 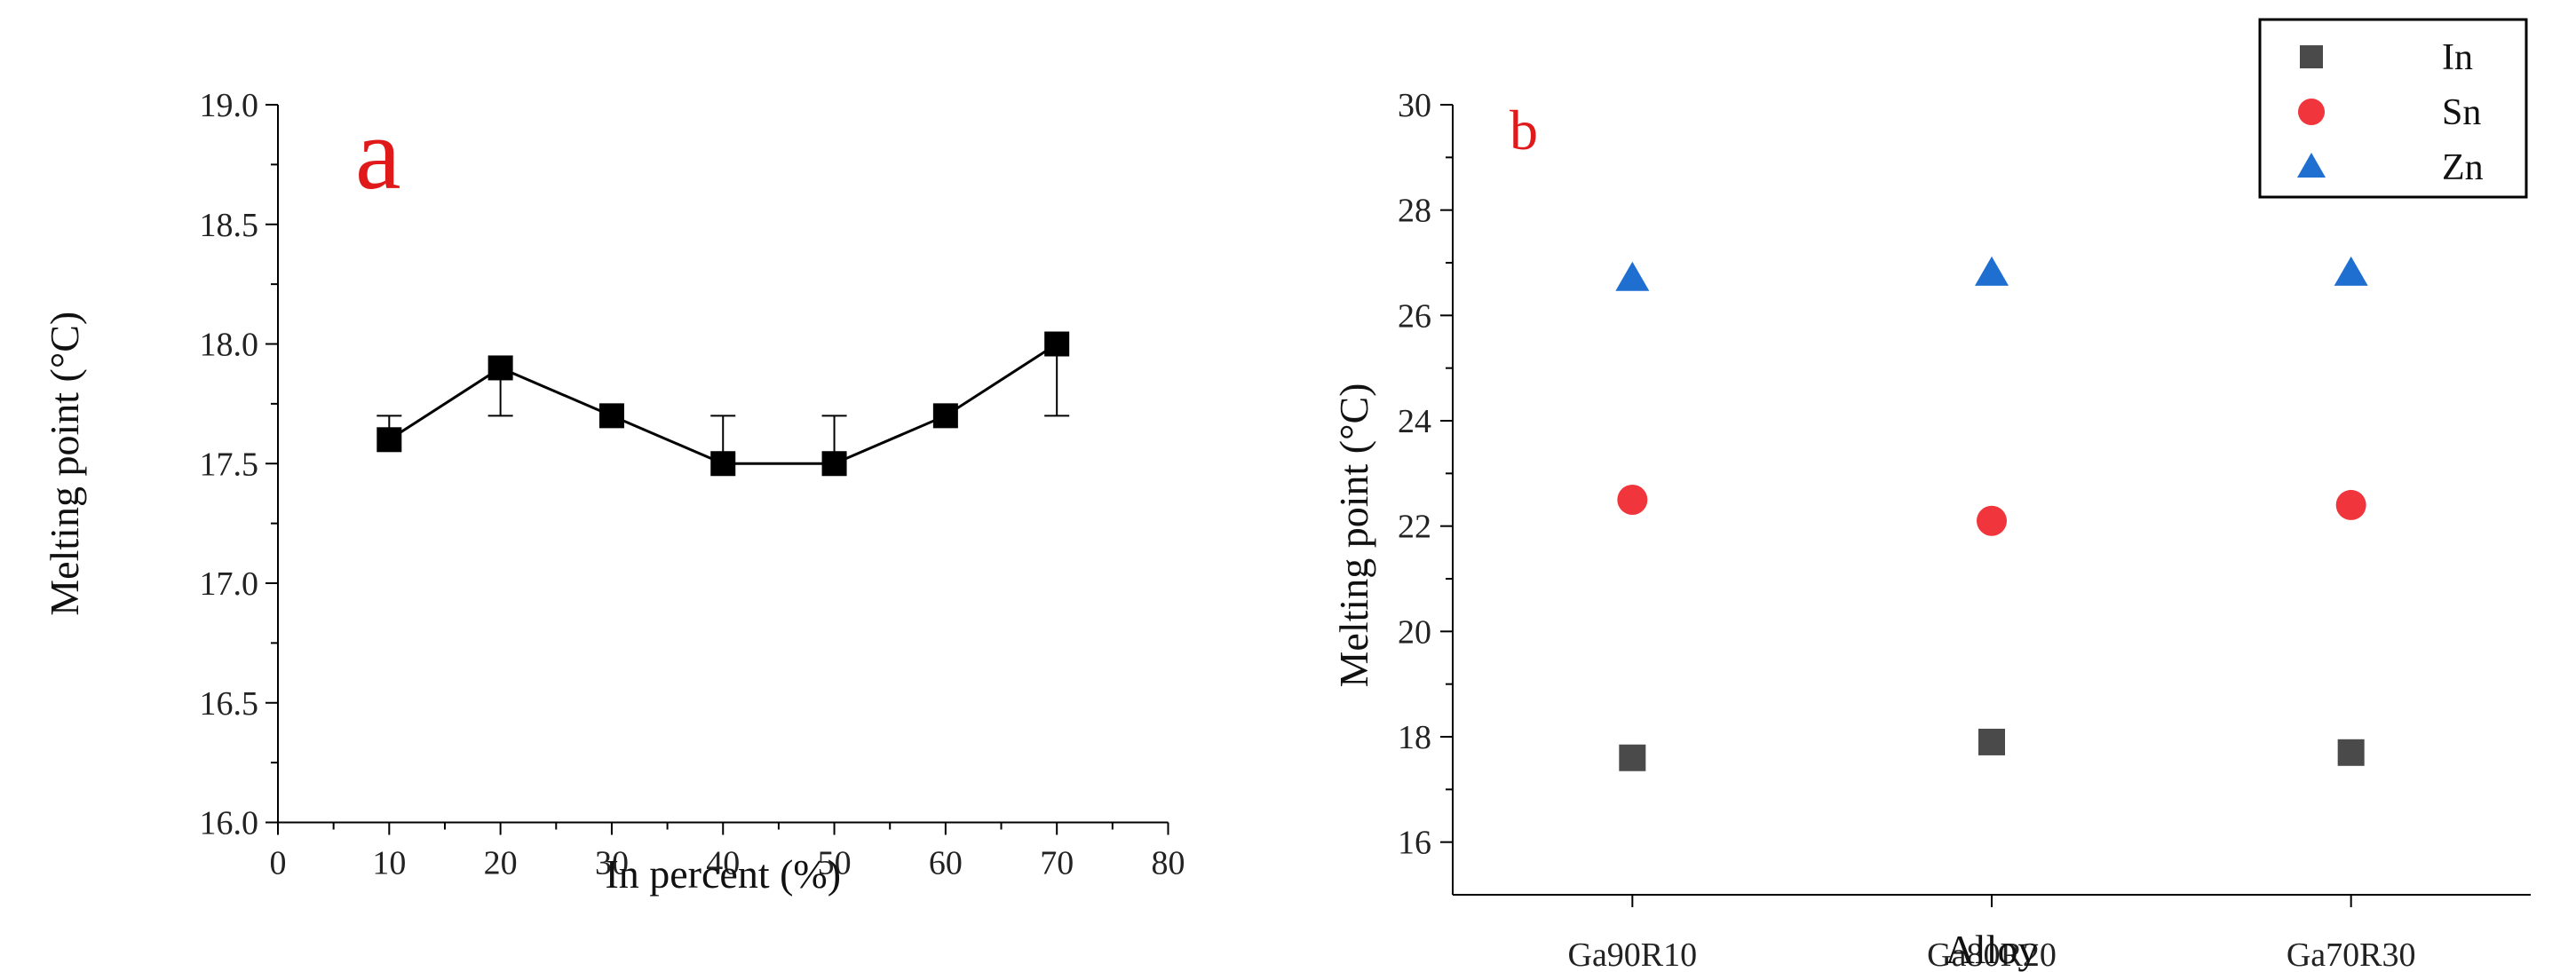 What do you see at coordinates (1057, 863) in the screenshot?
I see `panel-a-x-tick-label: 70` at bounding box center [1057, 863].